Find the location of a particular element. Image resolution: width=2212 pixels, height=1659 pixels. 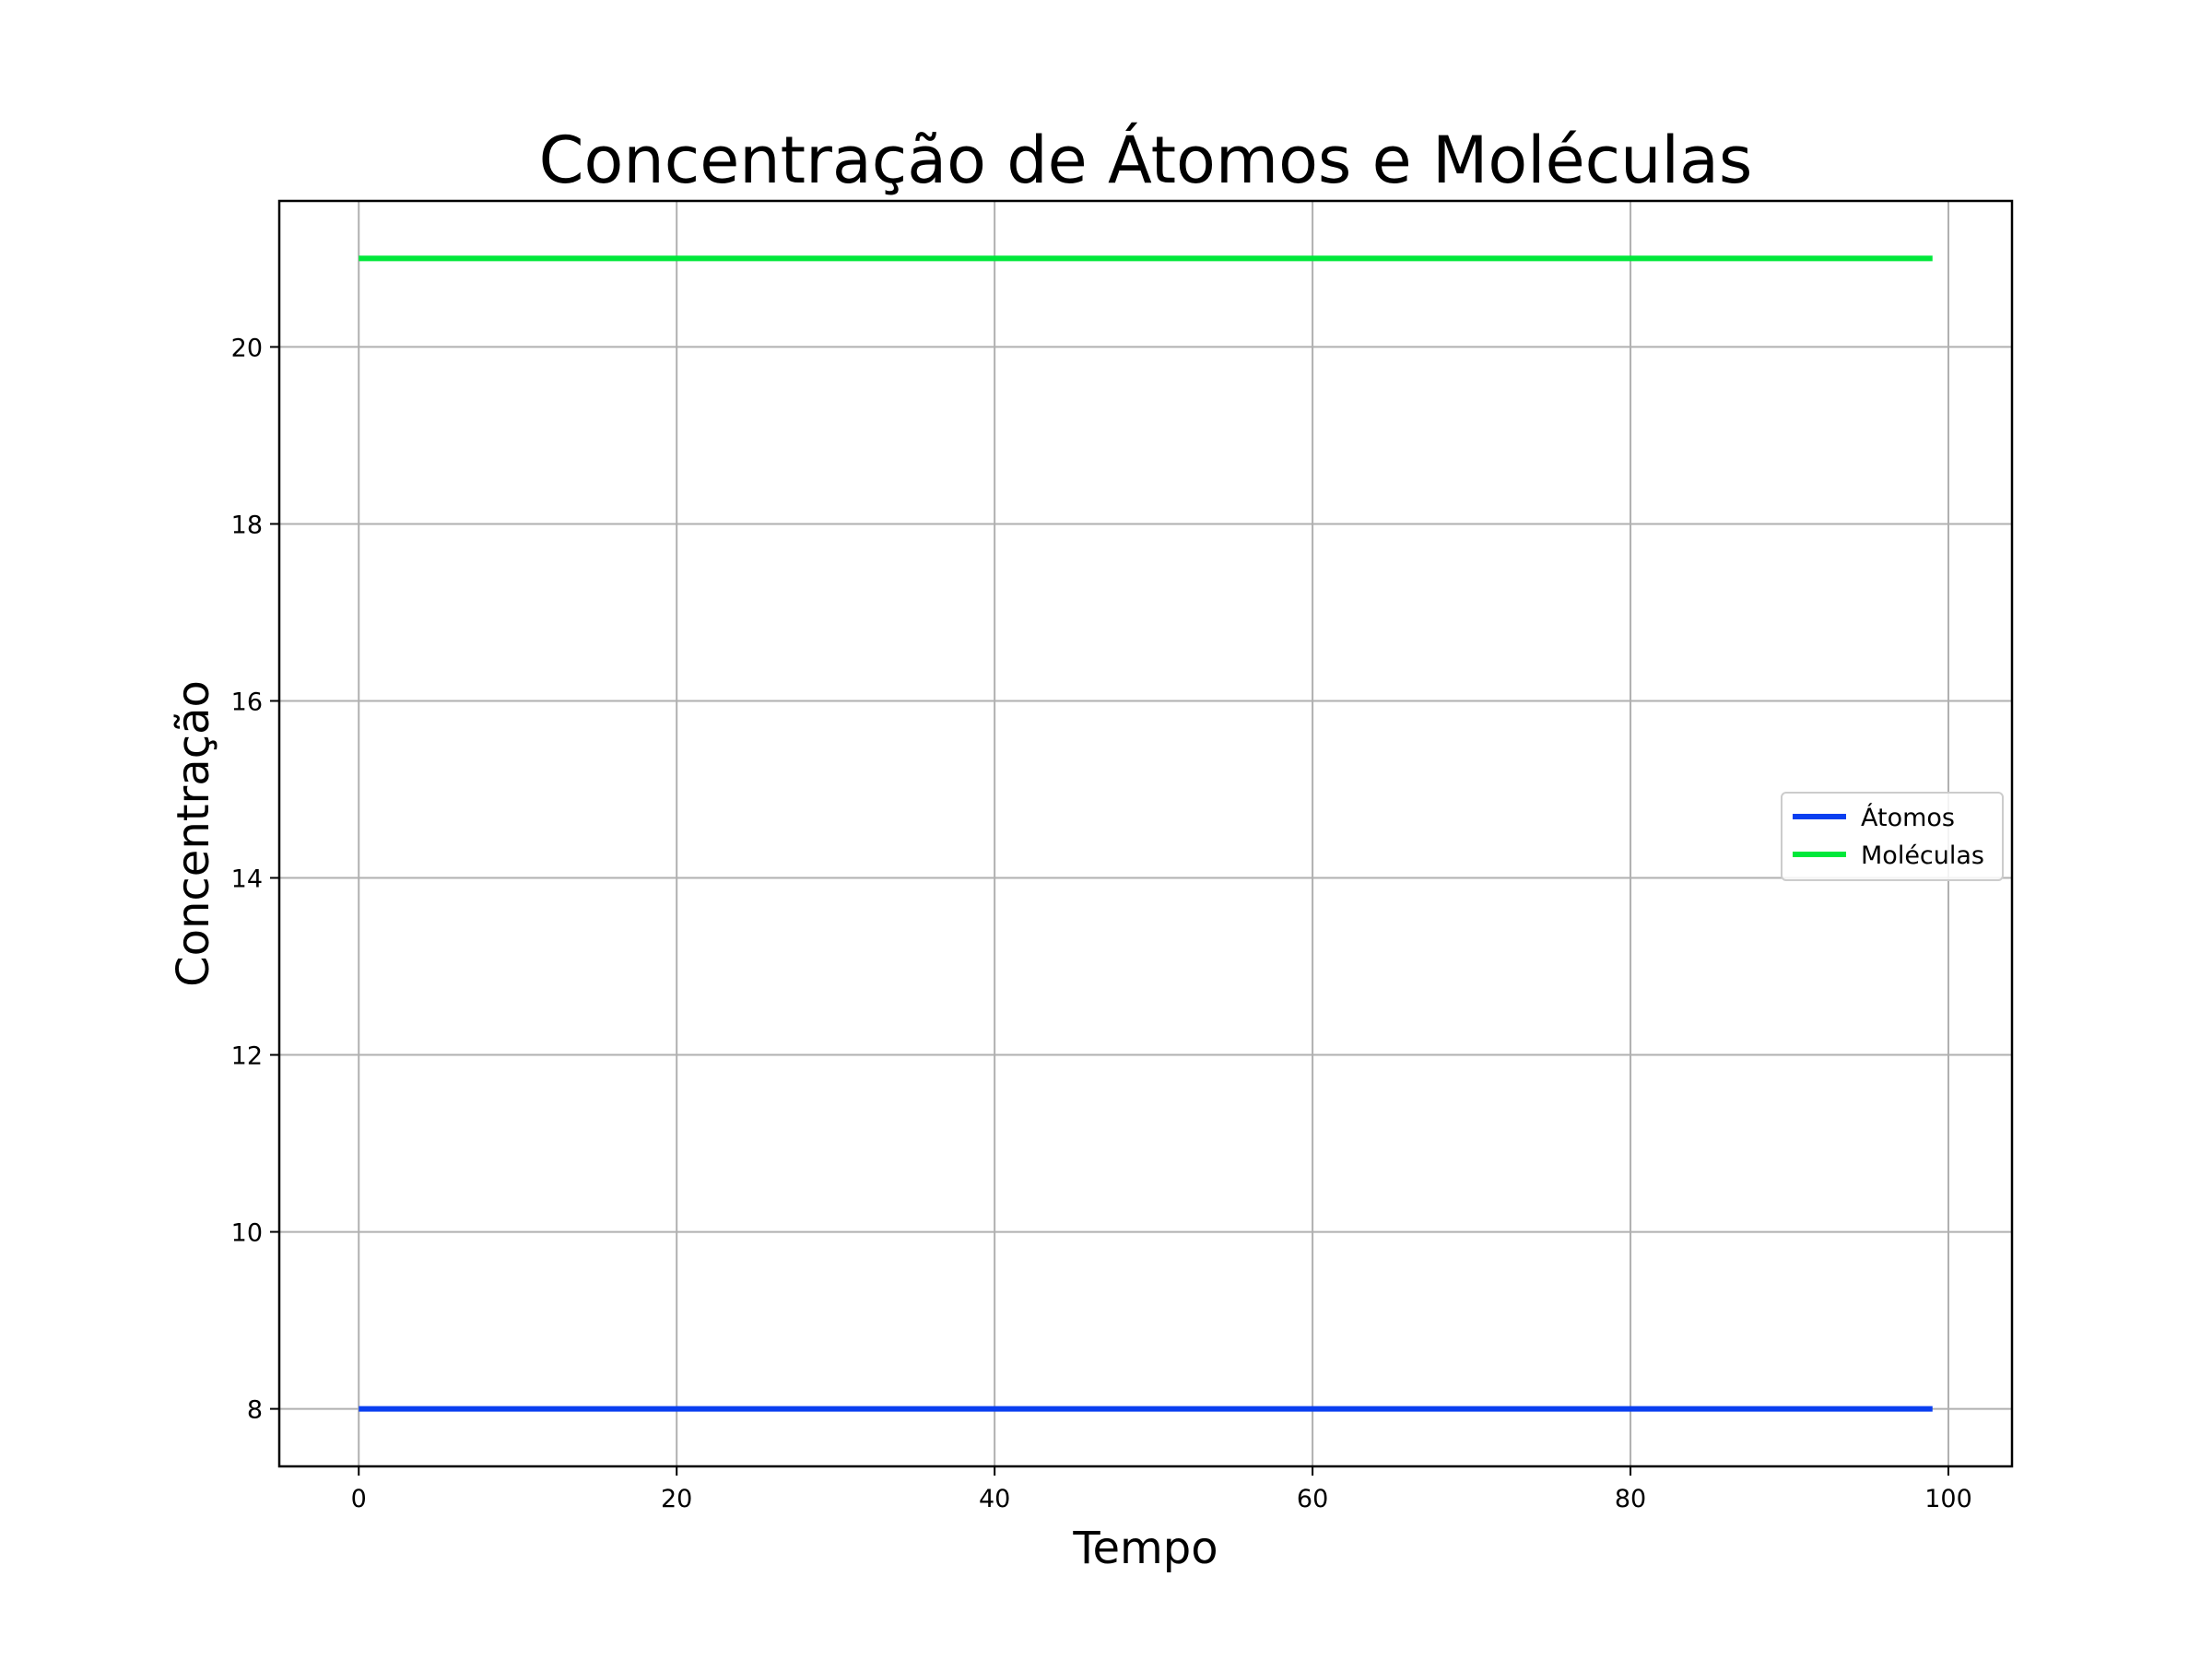

x-tick-label: 80 is located at coordinates (1630, 1499).